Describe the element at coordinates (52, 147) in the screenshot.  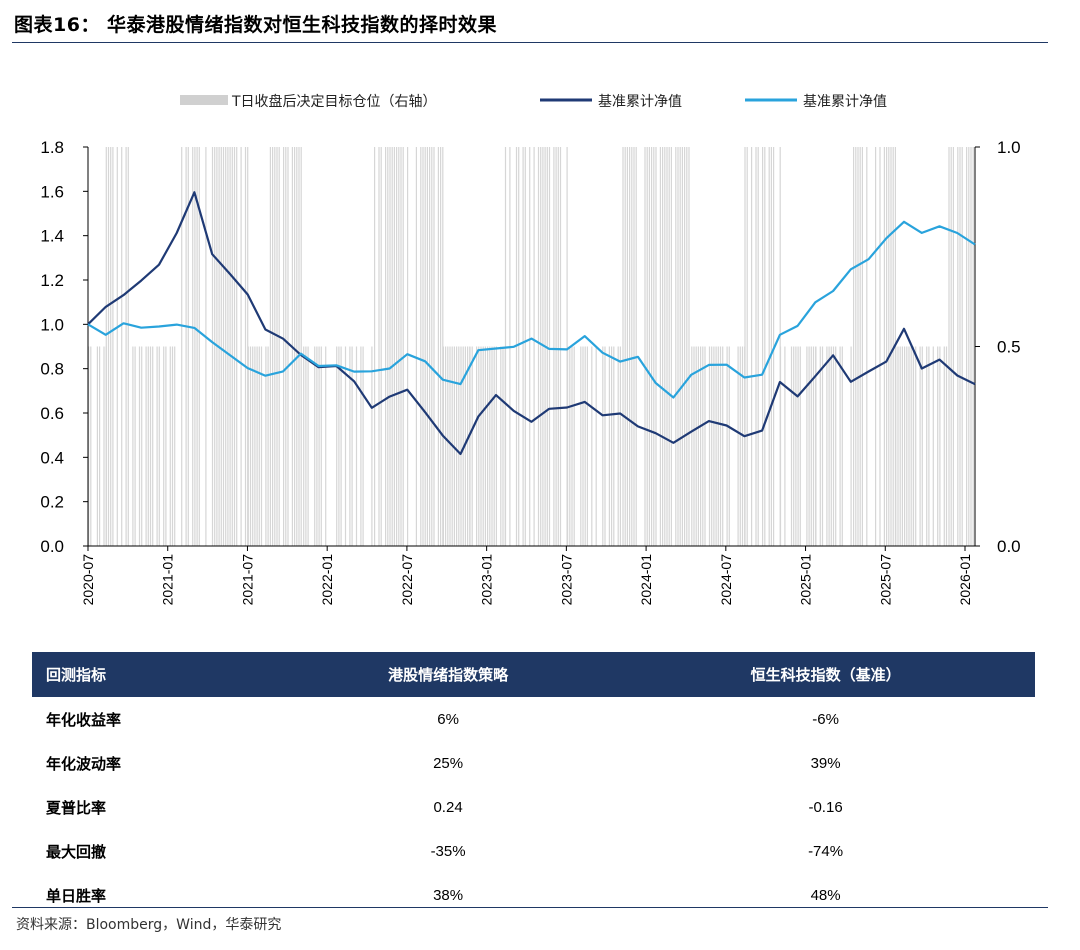
I see `y-left-tick-label: 1.8` at that location.